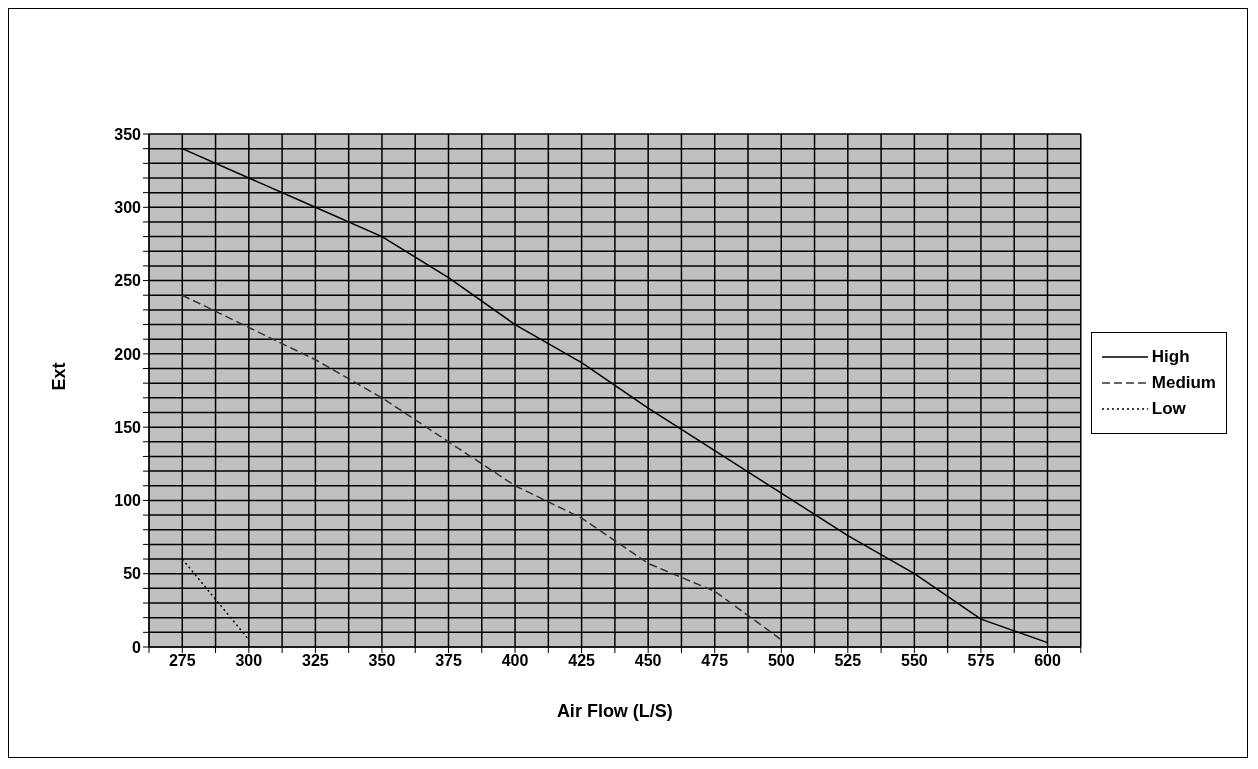  I want to click on x-tick-label: 475, so click(715, 661).